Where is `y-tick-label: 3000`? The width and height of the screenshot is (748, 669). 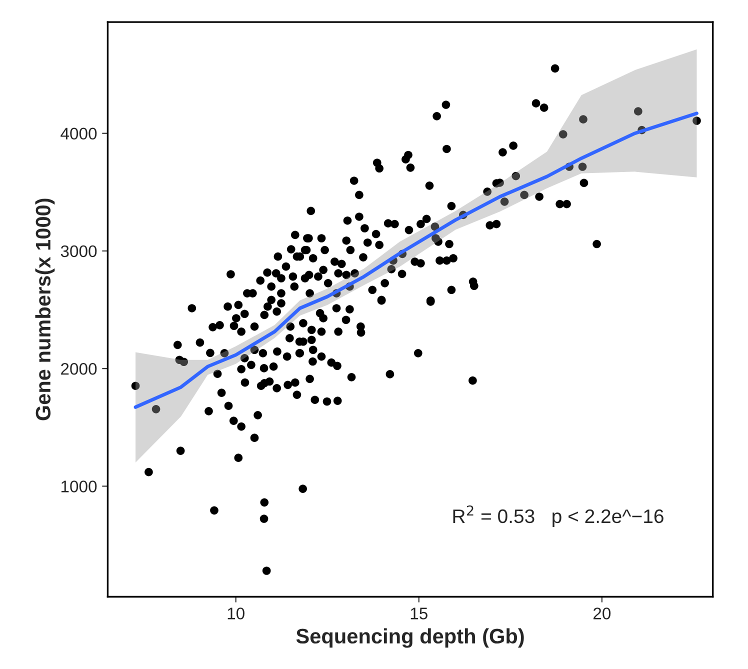 y-tick-label: 3000 is located at coordinates (78, 251).